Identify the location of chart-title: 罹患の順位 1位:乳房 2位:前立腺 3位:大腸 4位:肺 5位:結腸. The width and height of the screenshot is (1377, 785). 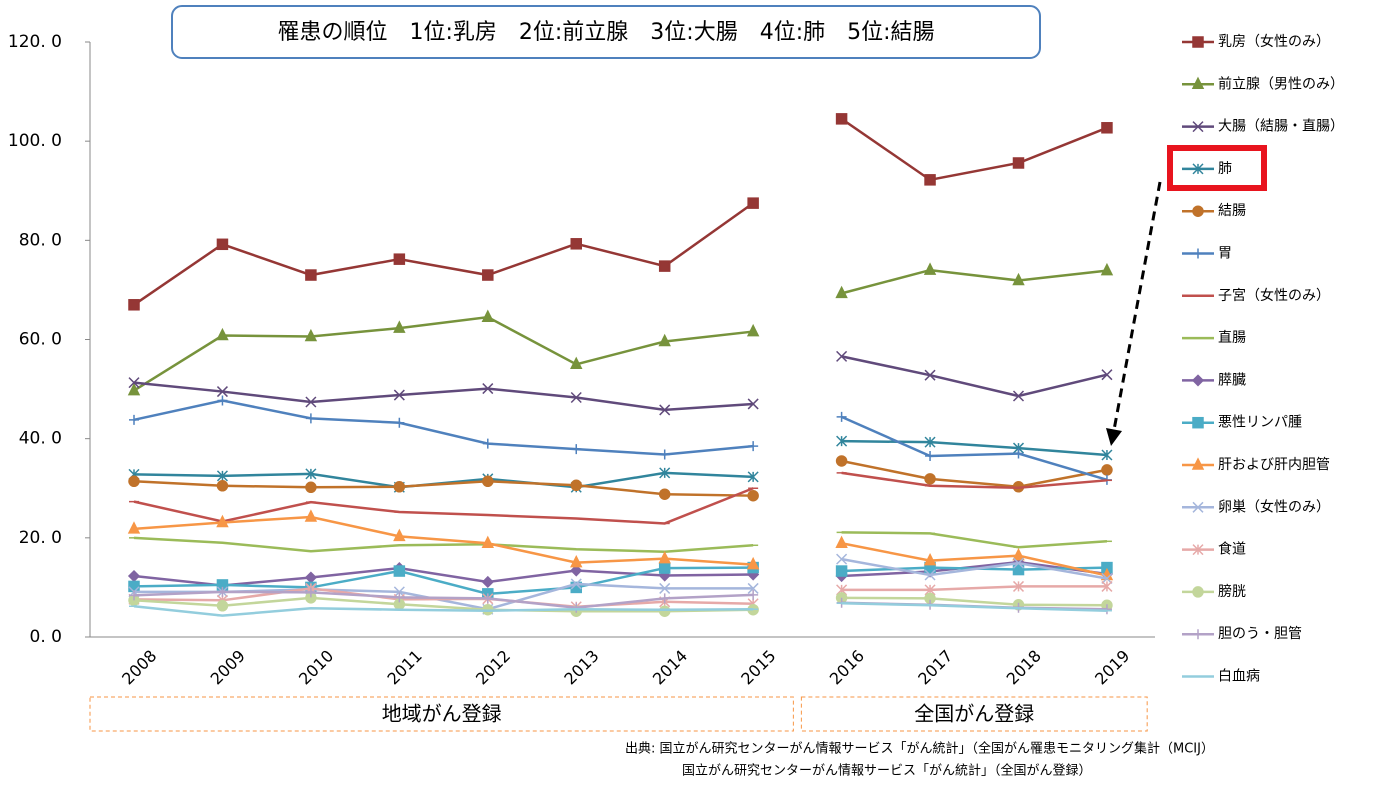
(605, 32).